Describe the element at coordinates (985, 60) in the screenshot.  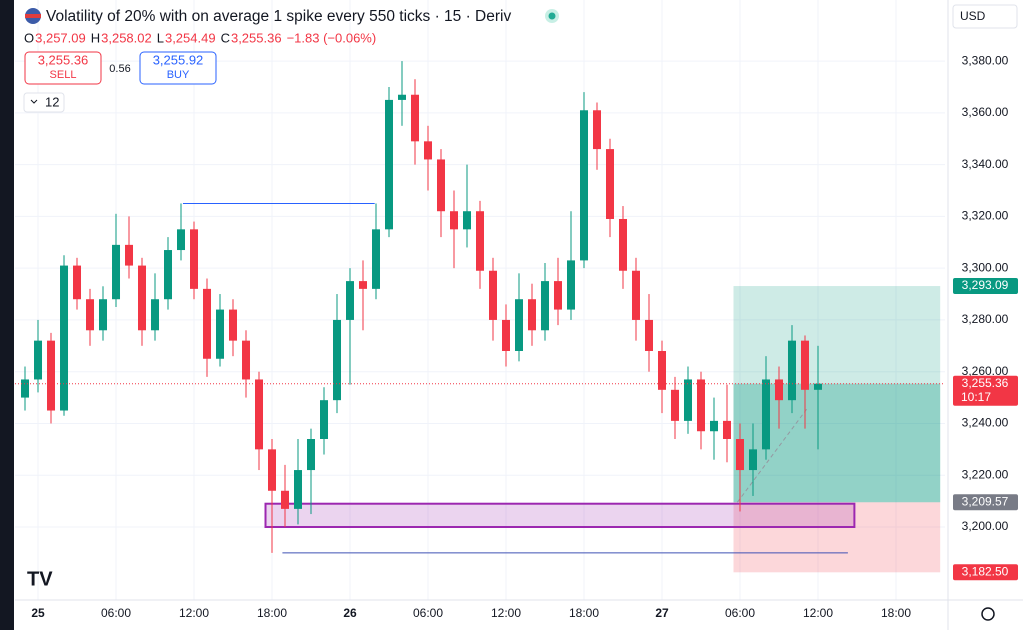
I see `y-tick-label: 3,380.00` at that location.